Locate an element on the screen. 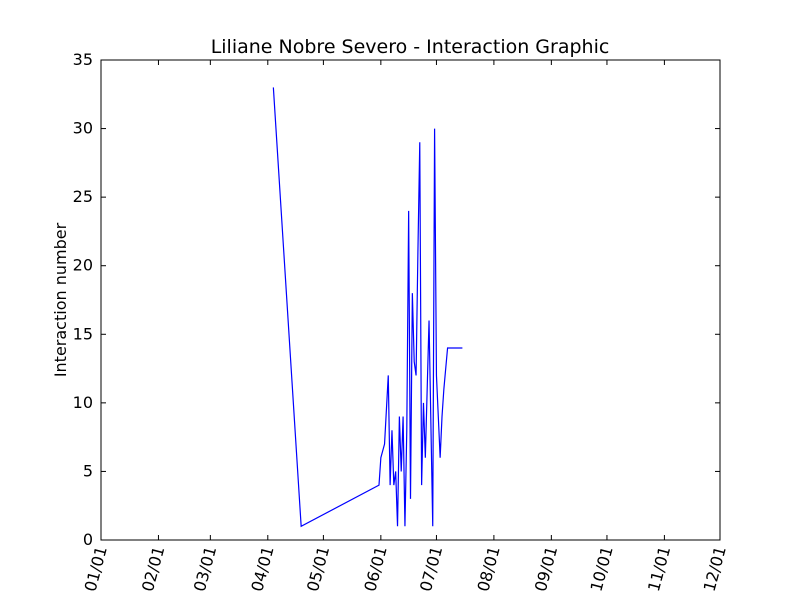  x-tick-label: 07/01 is located at coordinates (431, 568).